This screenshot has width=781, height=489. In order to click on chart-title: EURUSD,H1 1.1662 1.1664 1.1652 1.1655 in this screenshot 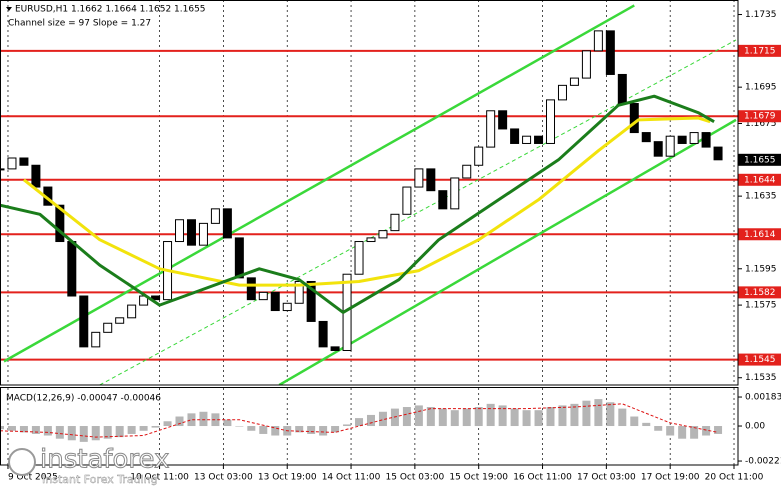, I will do `click(110, 10)`.